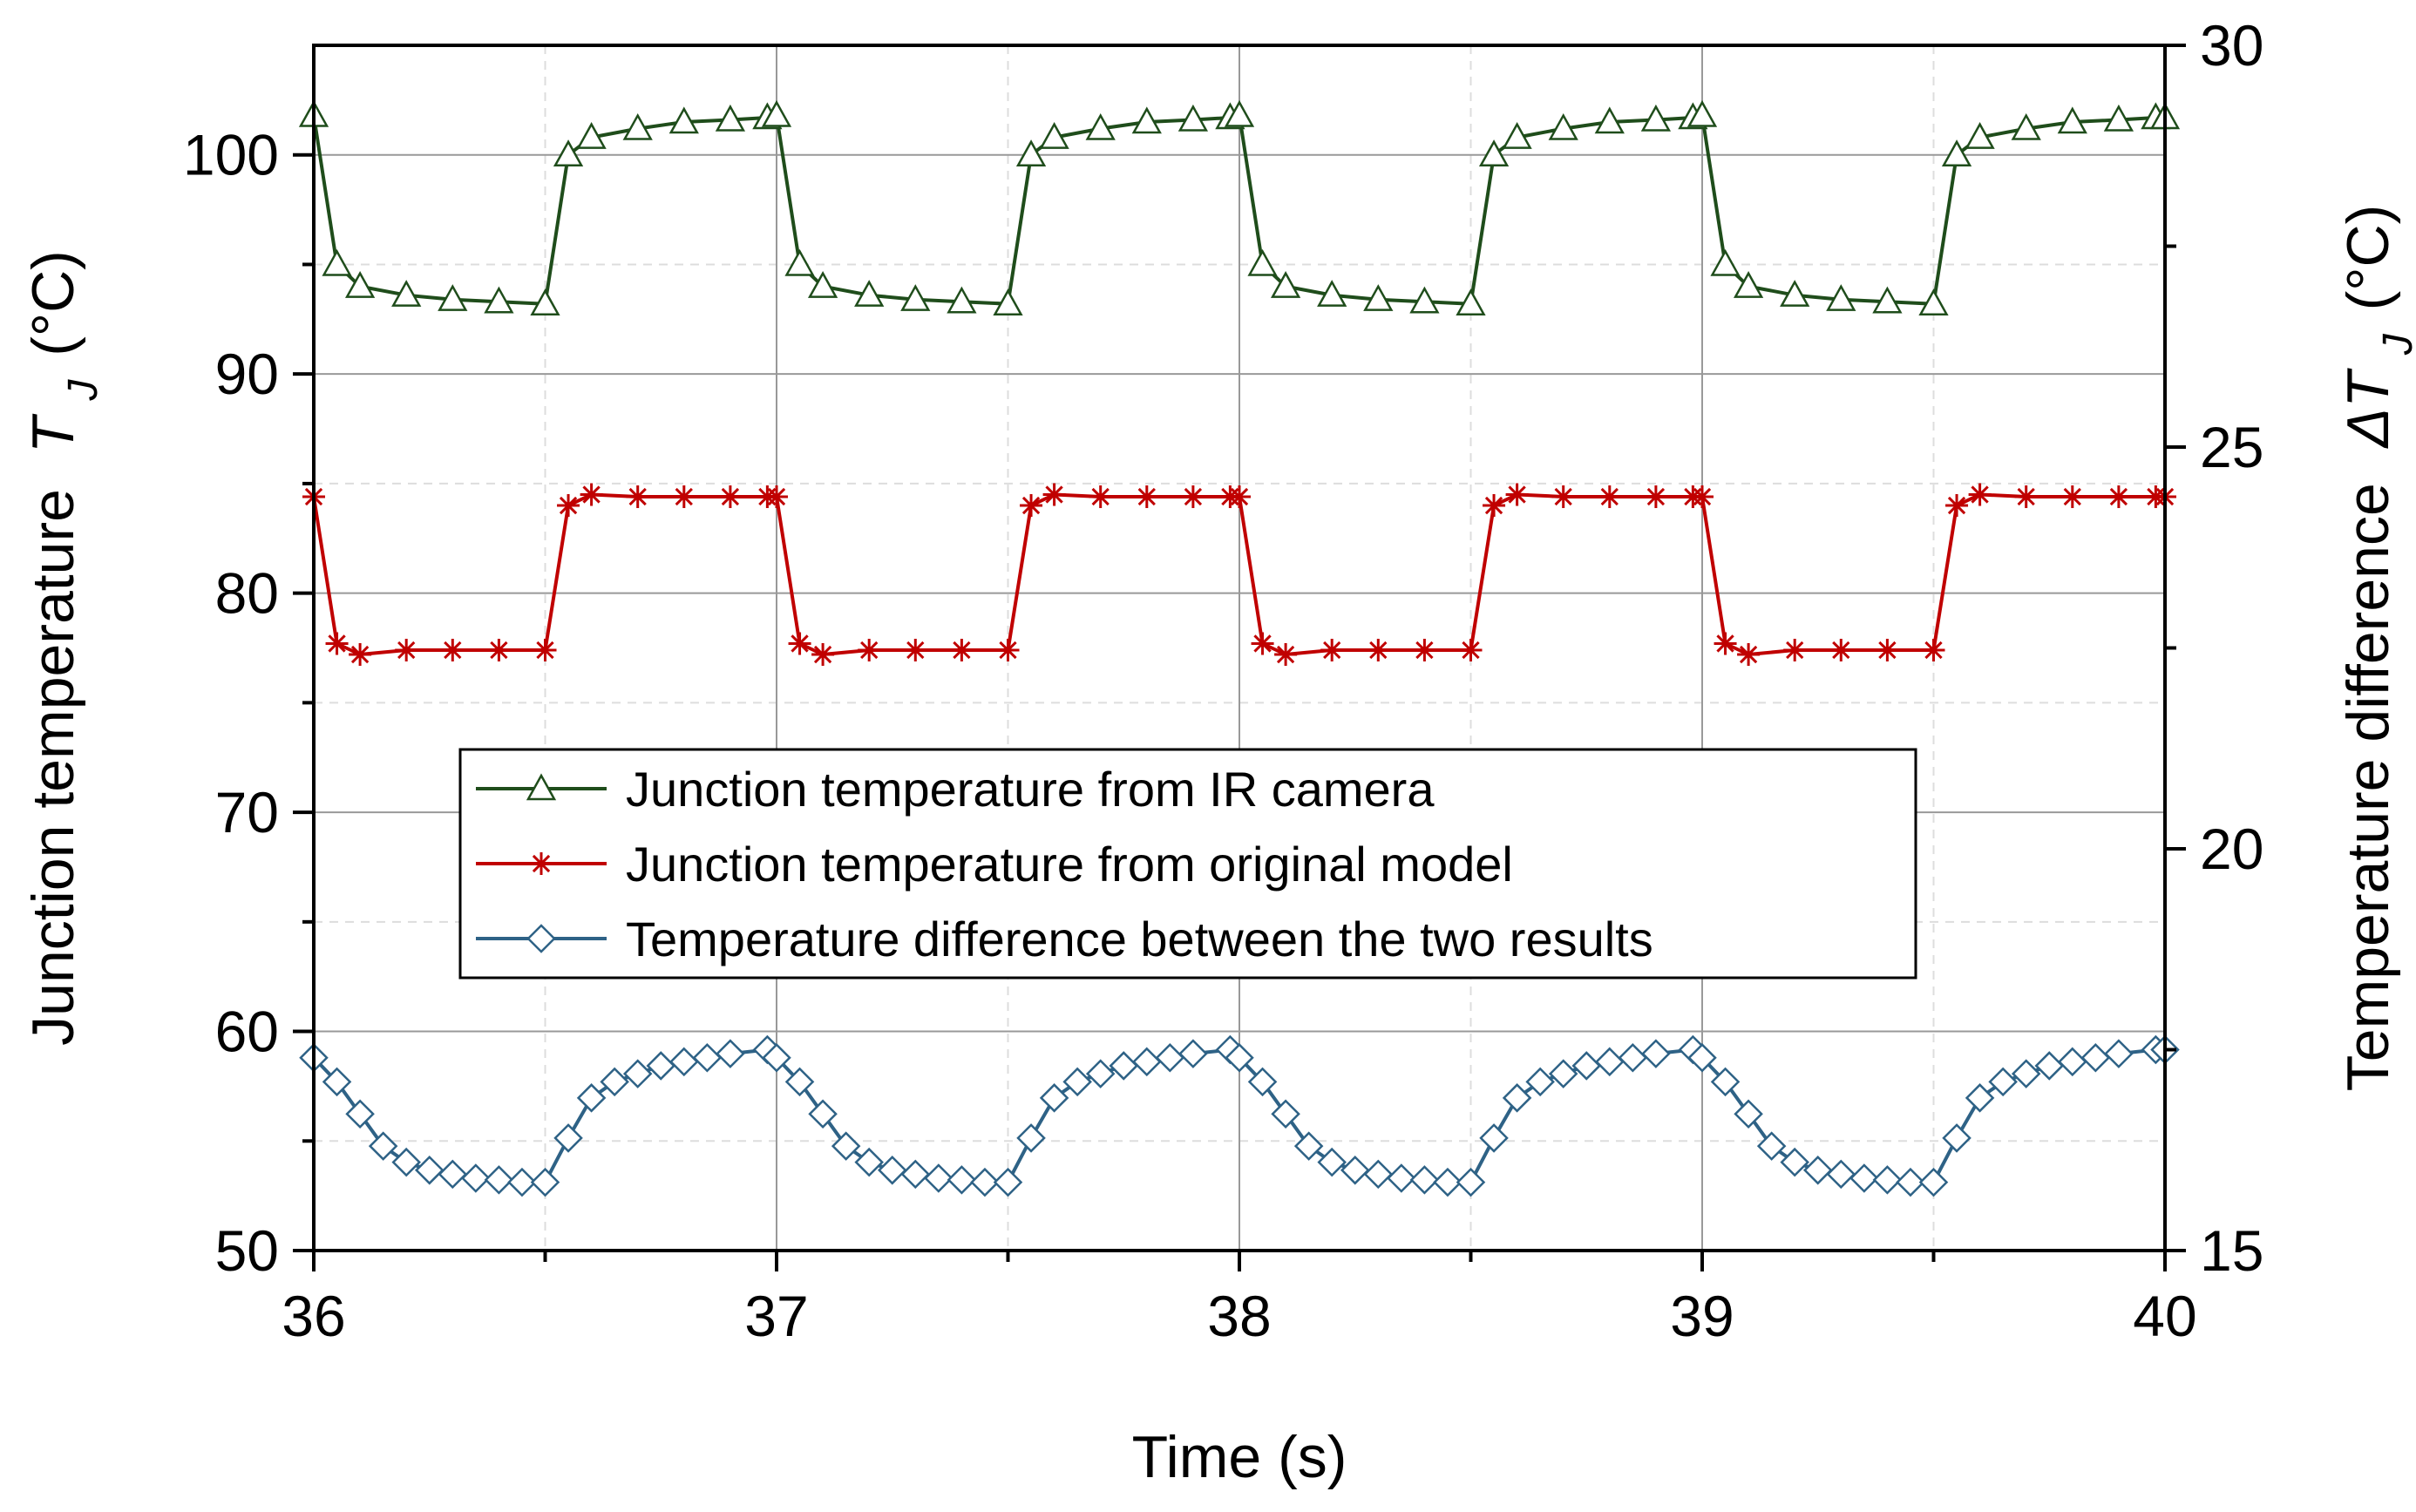 This screenshot has height=1512, width=2416. Describe the element at coordinates (53, 303) in the screenshot. I see `y-axis-title-unit: (°C)` at that location.